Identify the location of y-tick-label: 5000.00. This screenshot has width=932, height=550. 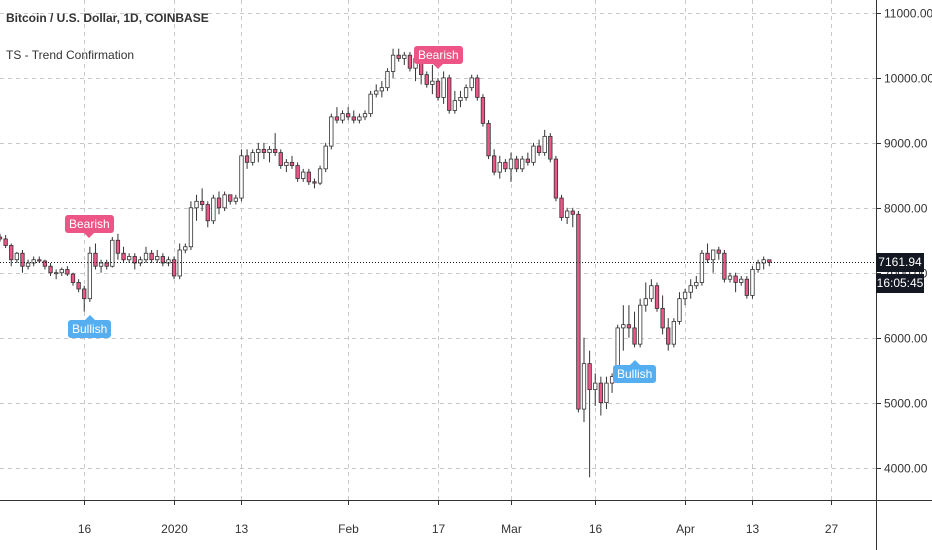
(906, 404).